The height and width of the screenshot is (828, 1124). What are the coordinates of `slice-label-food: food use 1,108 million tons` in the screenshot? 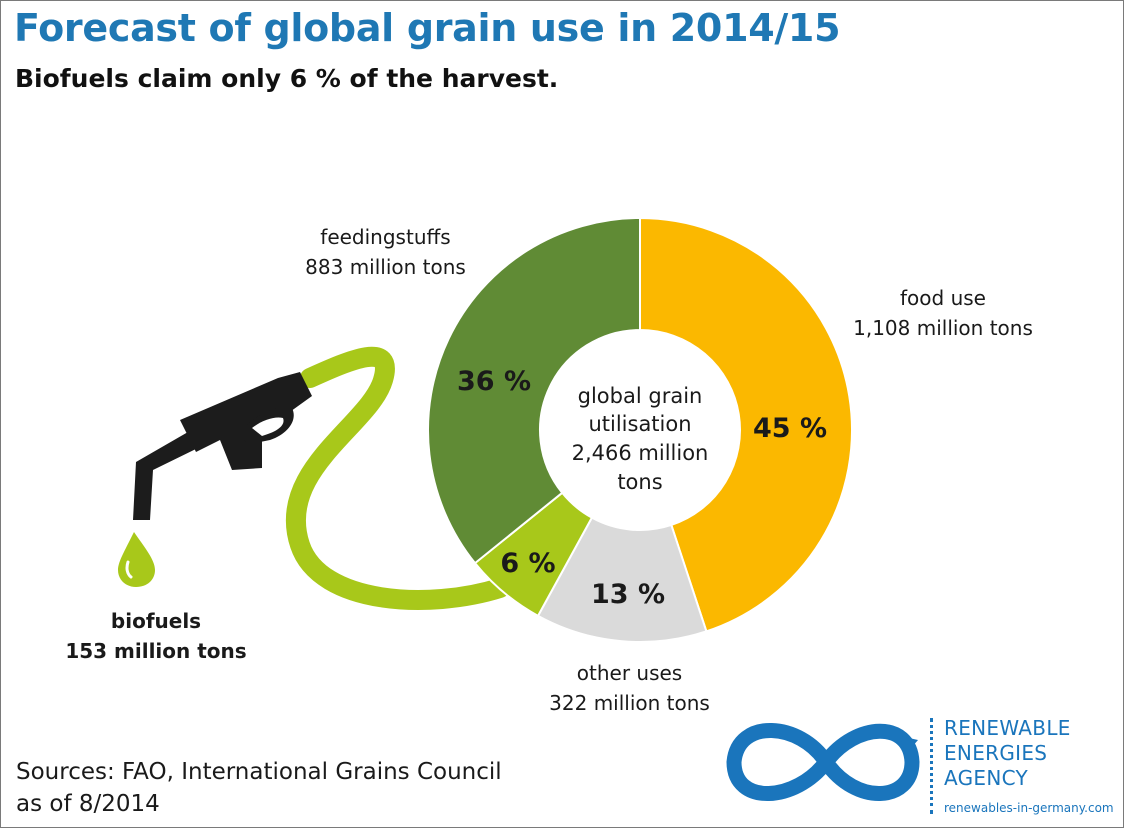 It's located at (943, 313).